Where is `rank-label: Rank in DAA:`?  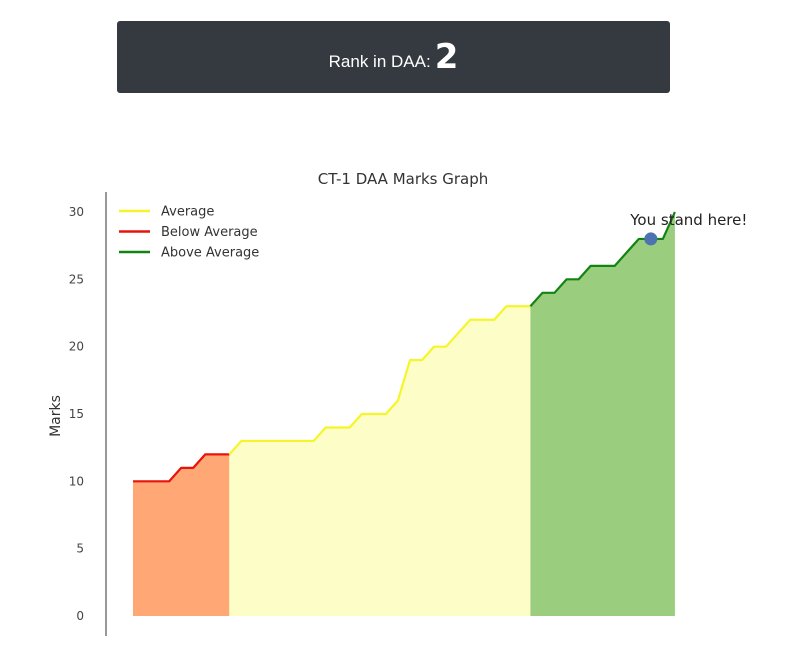
rank-label: Rank in DAA: is located at coordinates (379, 61).